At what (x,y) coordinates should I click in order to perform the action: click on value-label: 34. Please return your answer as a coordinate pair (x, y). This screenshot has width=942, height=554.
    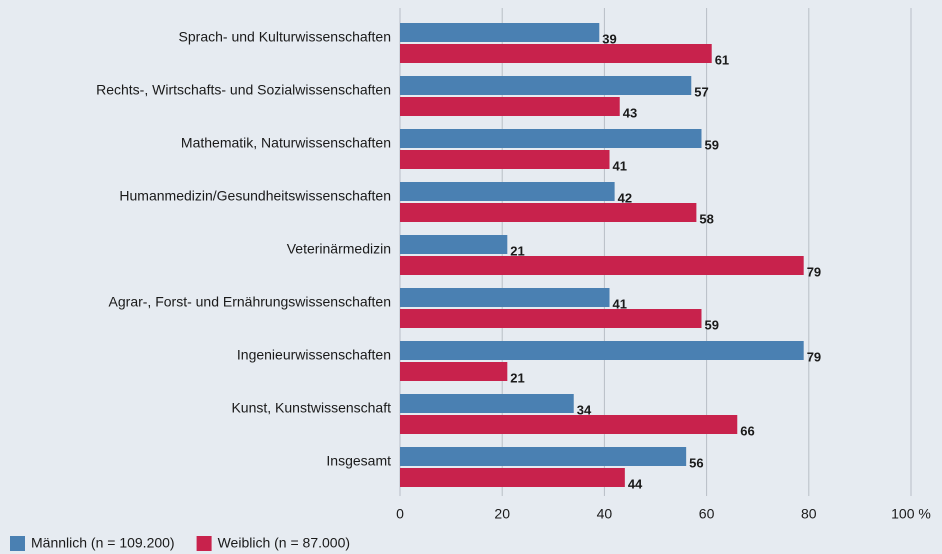
    Looking at the image, I should click on (584, 409).